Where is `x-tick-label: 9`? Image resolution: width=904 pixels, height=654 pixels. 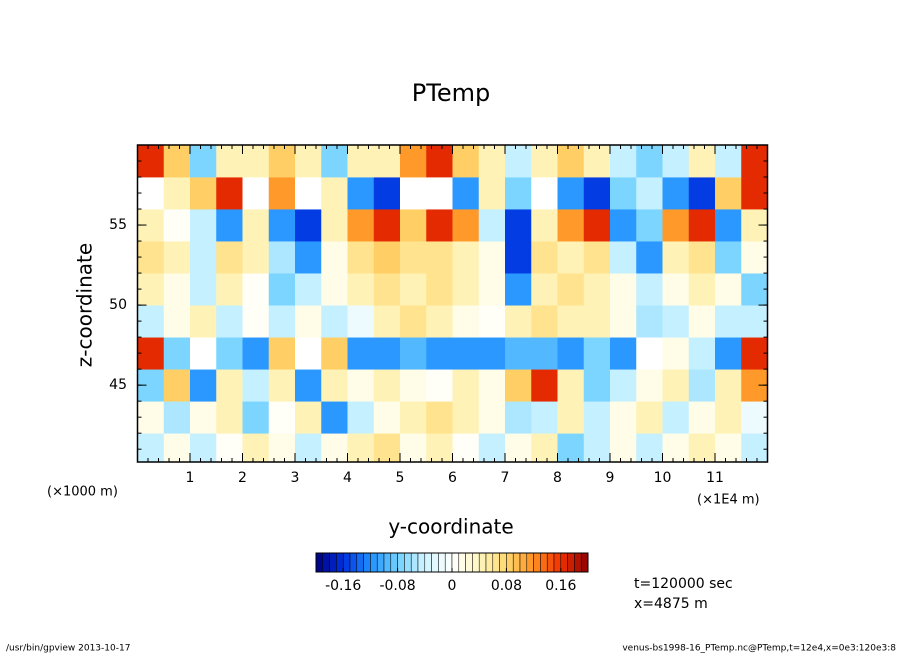
x-tick-label: 9 is located at coordinates (610, 478).